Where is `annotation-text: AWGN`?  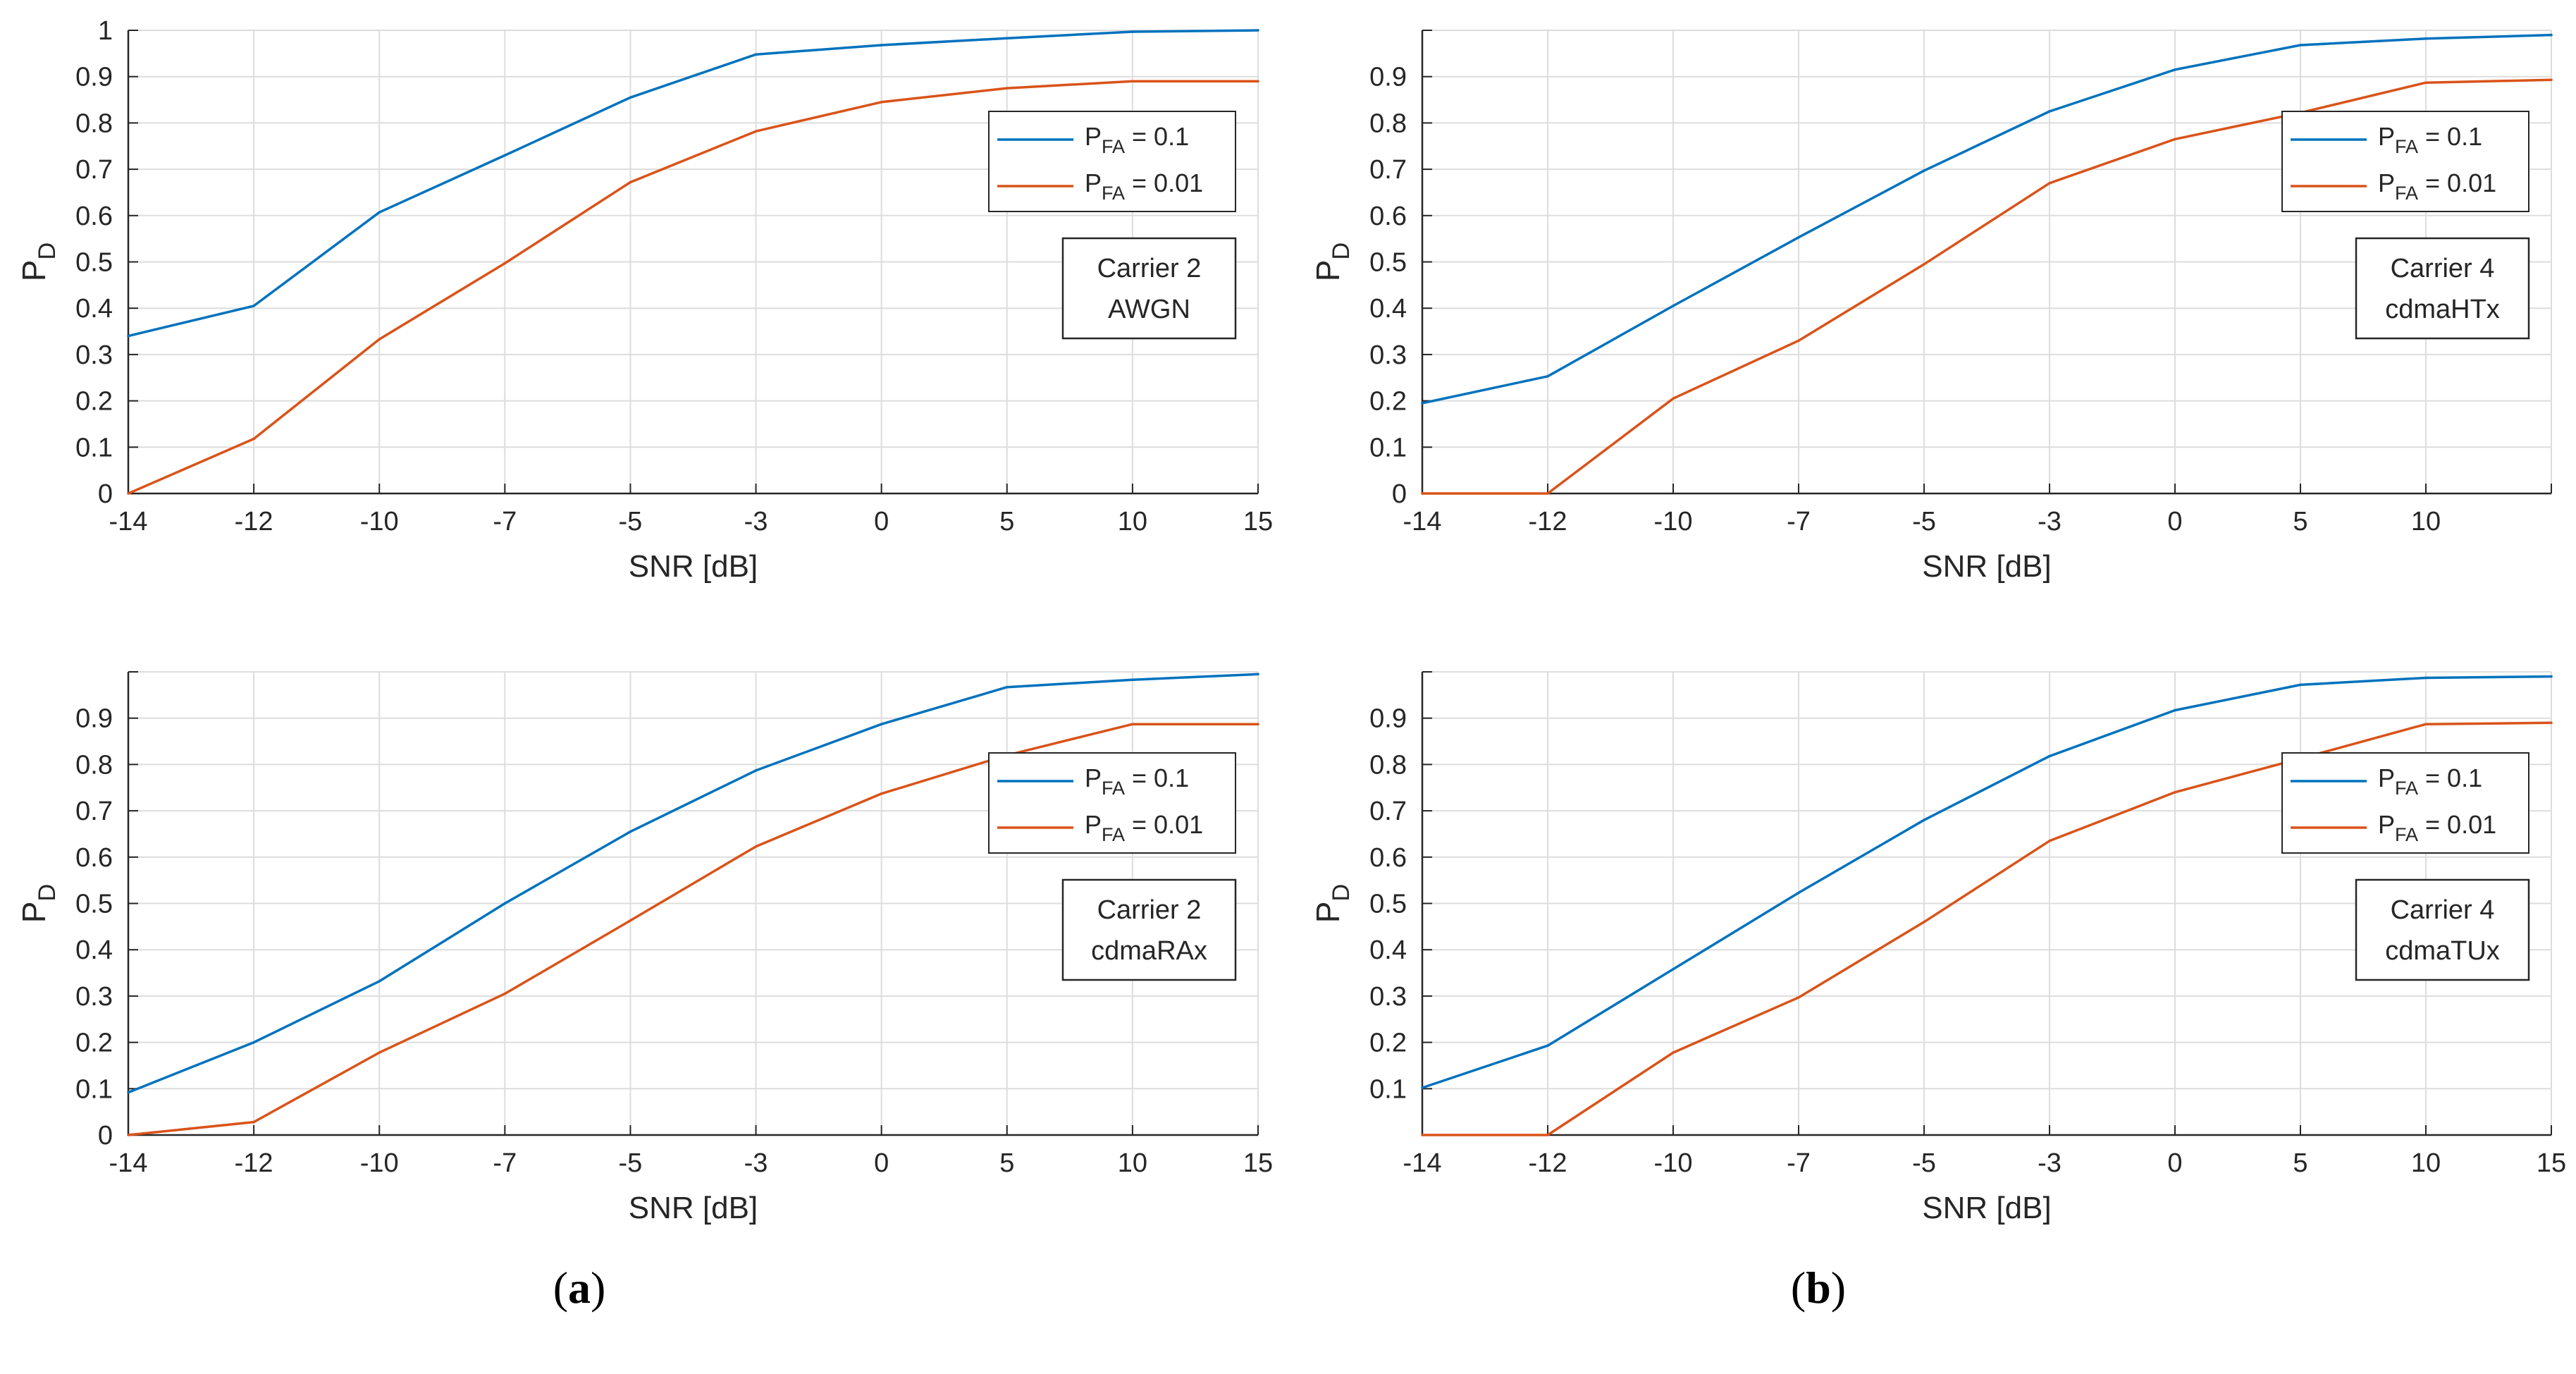 annotation-text: AWGN is located at coordinates (1149, 309).